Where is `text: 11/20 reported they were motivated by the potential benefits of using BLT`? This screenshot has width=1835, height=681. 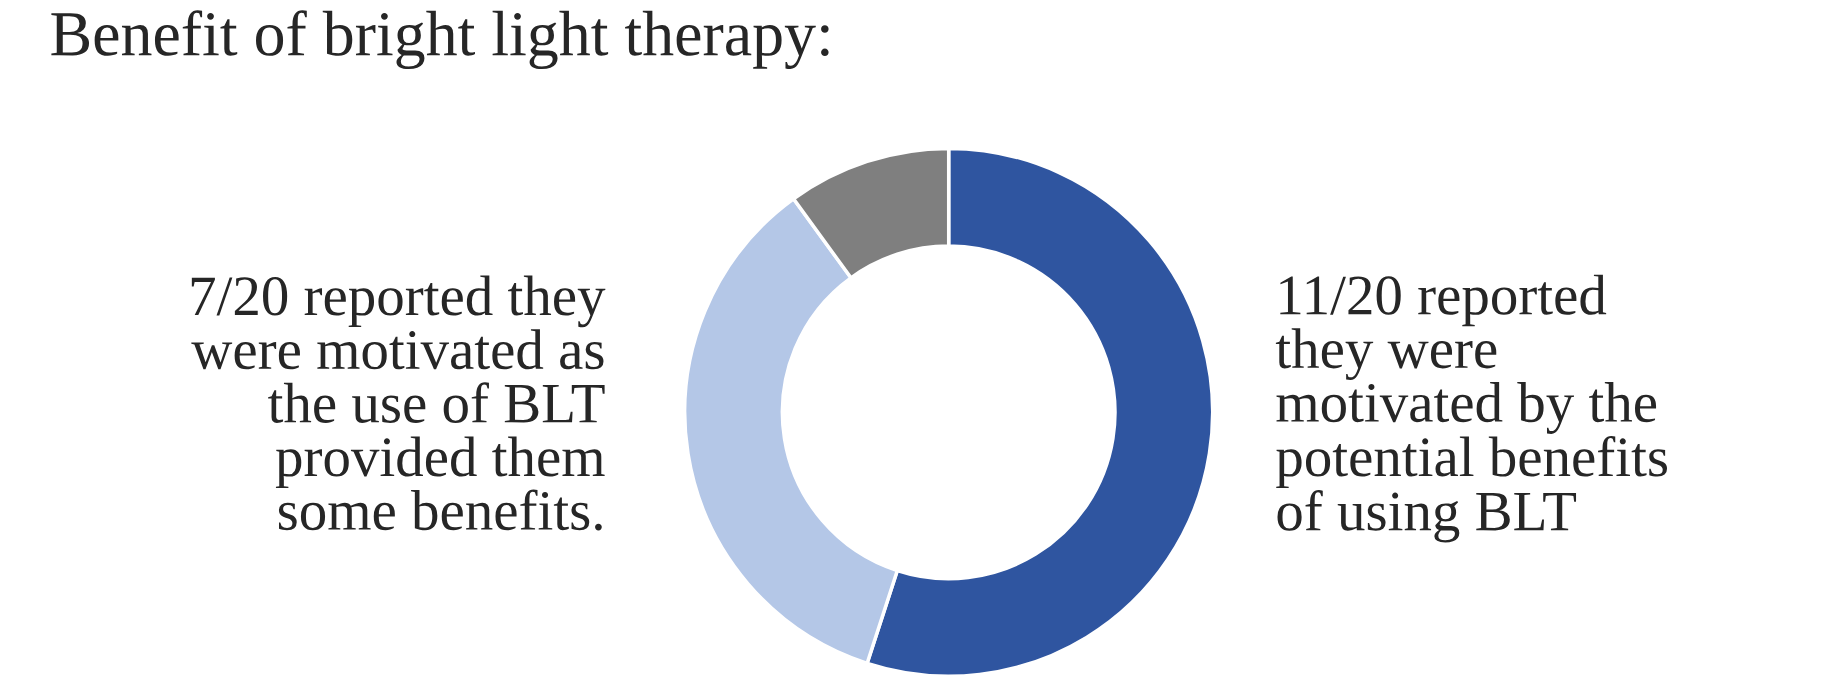
text: 11/20 reported they were motivated by the potential benefits of using BLT is located at coordinates (1471, 408).